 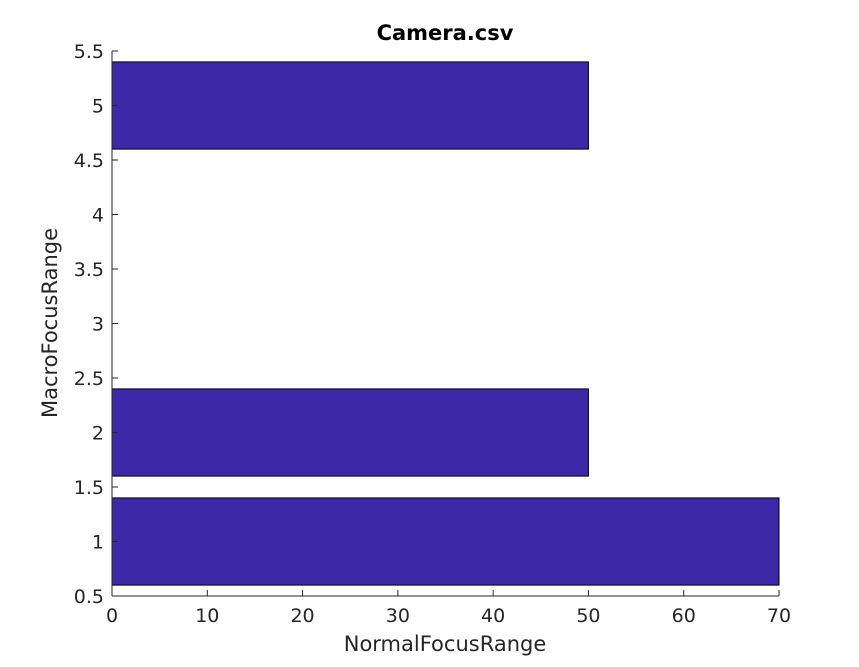 I want to click on y-tick-label: 2.5, so click(x=89, y=379).